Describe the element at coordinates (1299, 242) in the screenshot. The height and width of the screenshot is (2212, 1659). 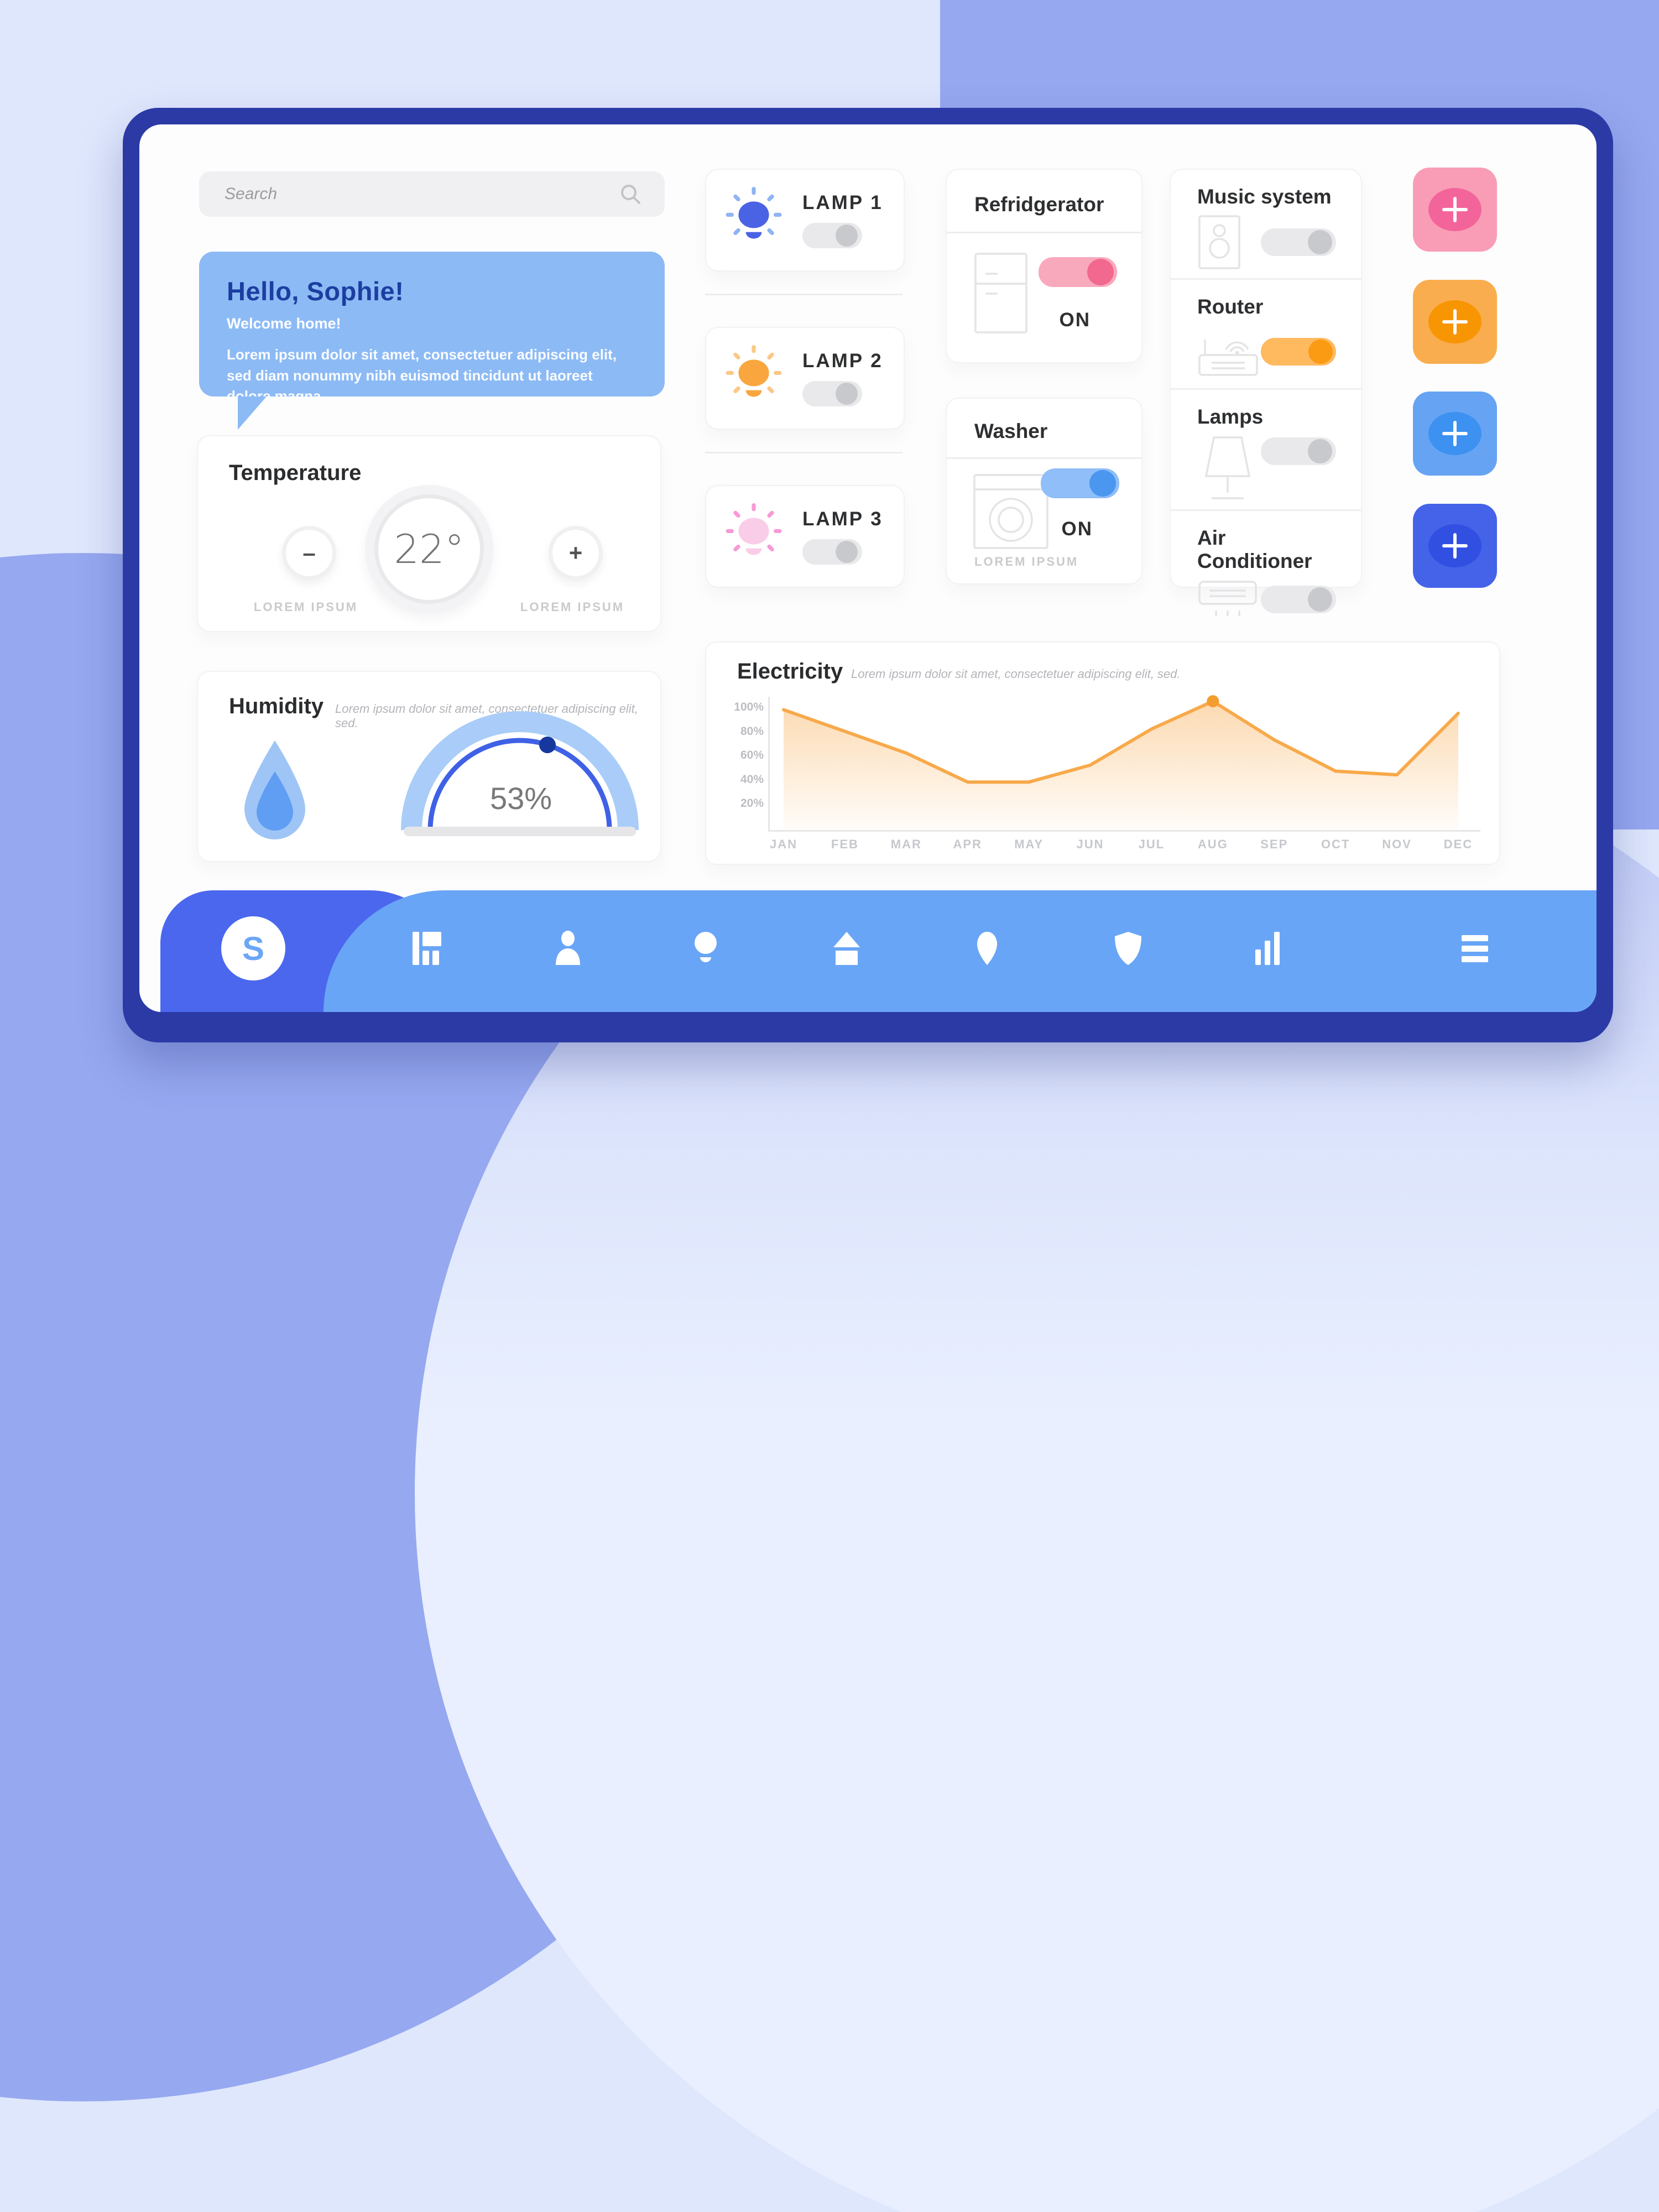
I see `music-system-toggle` at that location.